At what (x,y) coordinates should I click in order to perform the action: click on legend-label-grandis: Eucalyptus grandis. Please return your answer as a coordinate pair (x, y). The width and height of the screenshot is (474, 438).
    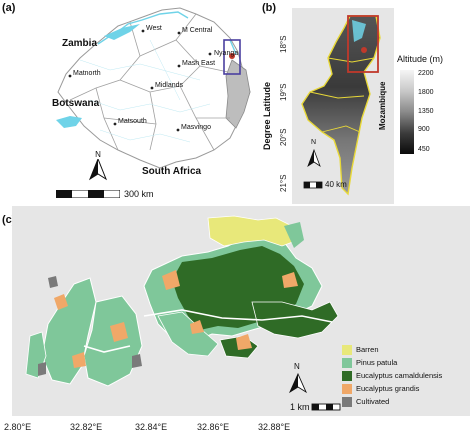
    Looking at the image, I should click on (388, 388).